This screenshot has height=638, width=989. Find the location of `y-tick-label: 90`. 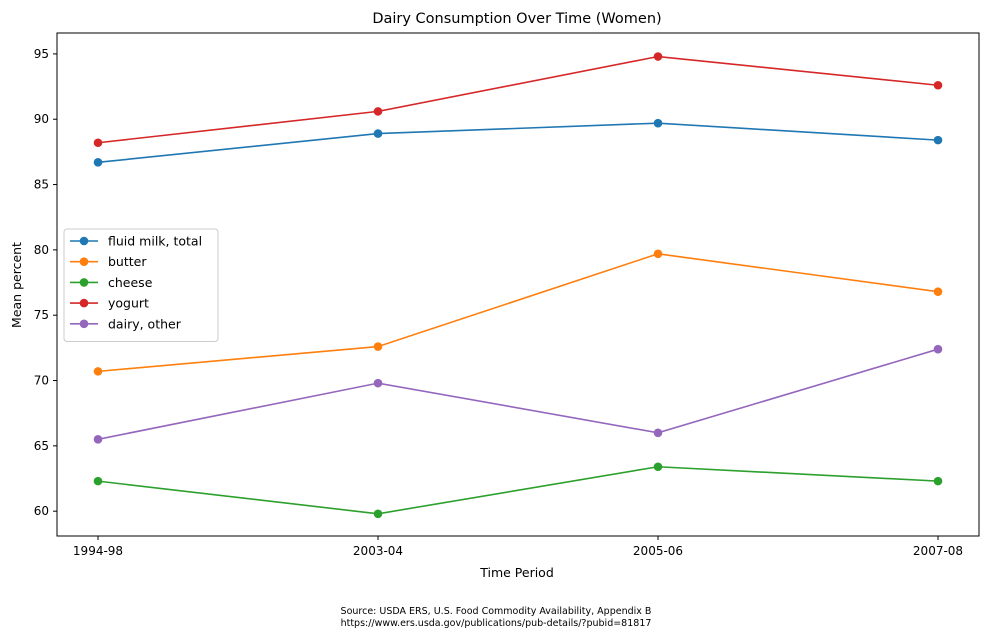

y-tick-label: 90 is located at coordinates (41, 119).